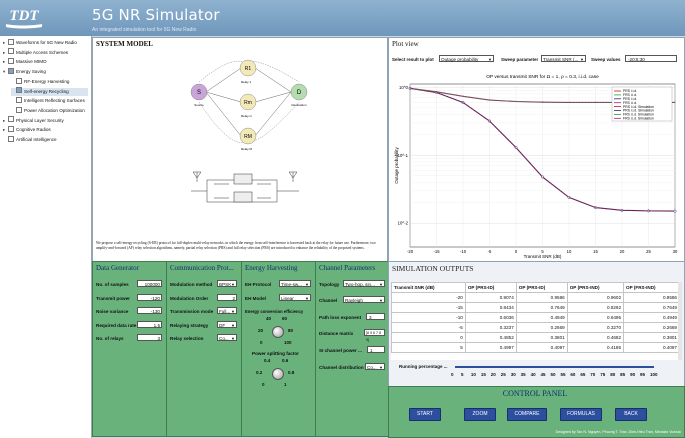 The height and width of the screenshot is (438, 685). I want to click on data-generator-field-label: No. of relays, so click(110, 338).